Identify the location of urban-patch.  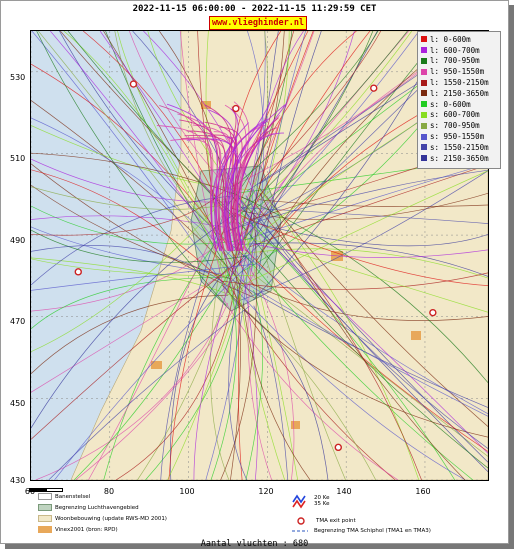
(295, 425).